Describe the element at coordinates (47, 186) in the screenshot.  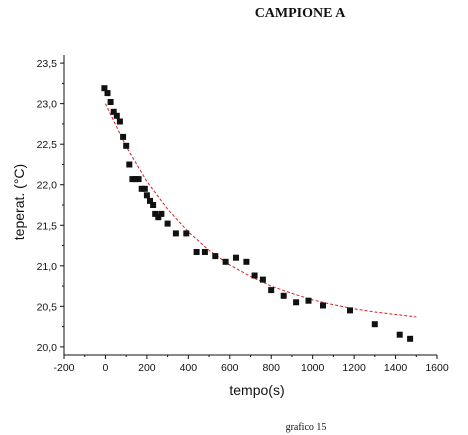
I see `y-tick-label: 22,0` at that location.